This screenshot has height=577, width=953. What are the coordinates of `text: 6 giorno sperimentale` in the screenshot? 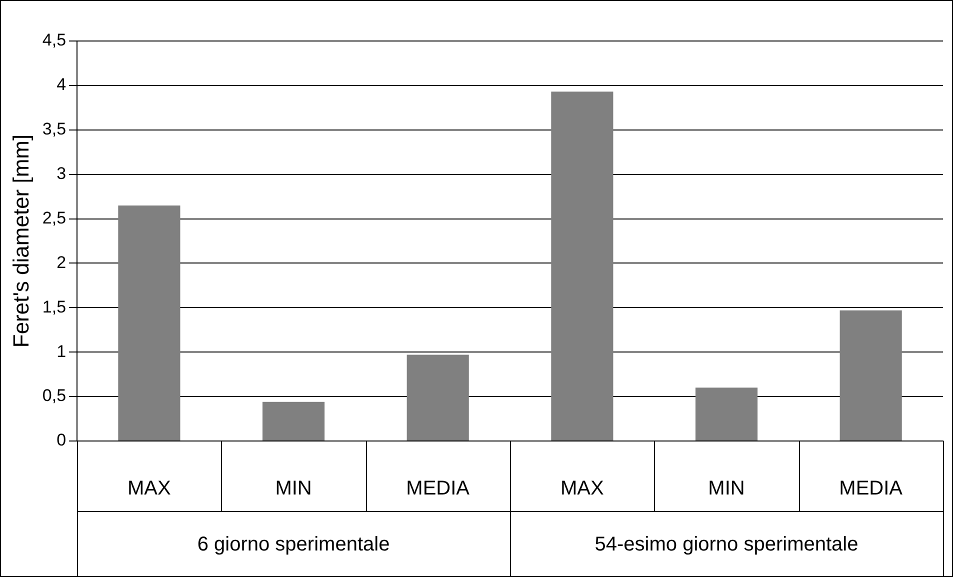 It's located at (293, 545).